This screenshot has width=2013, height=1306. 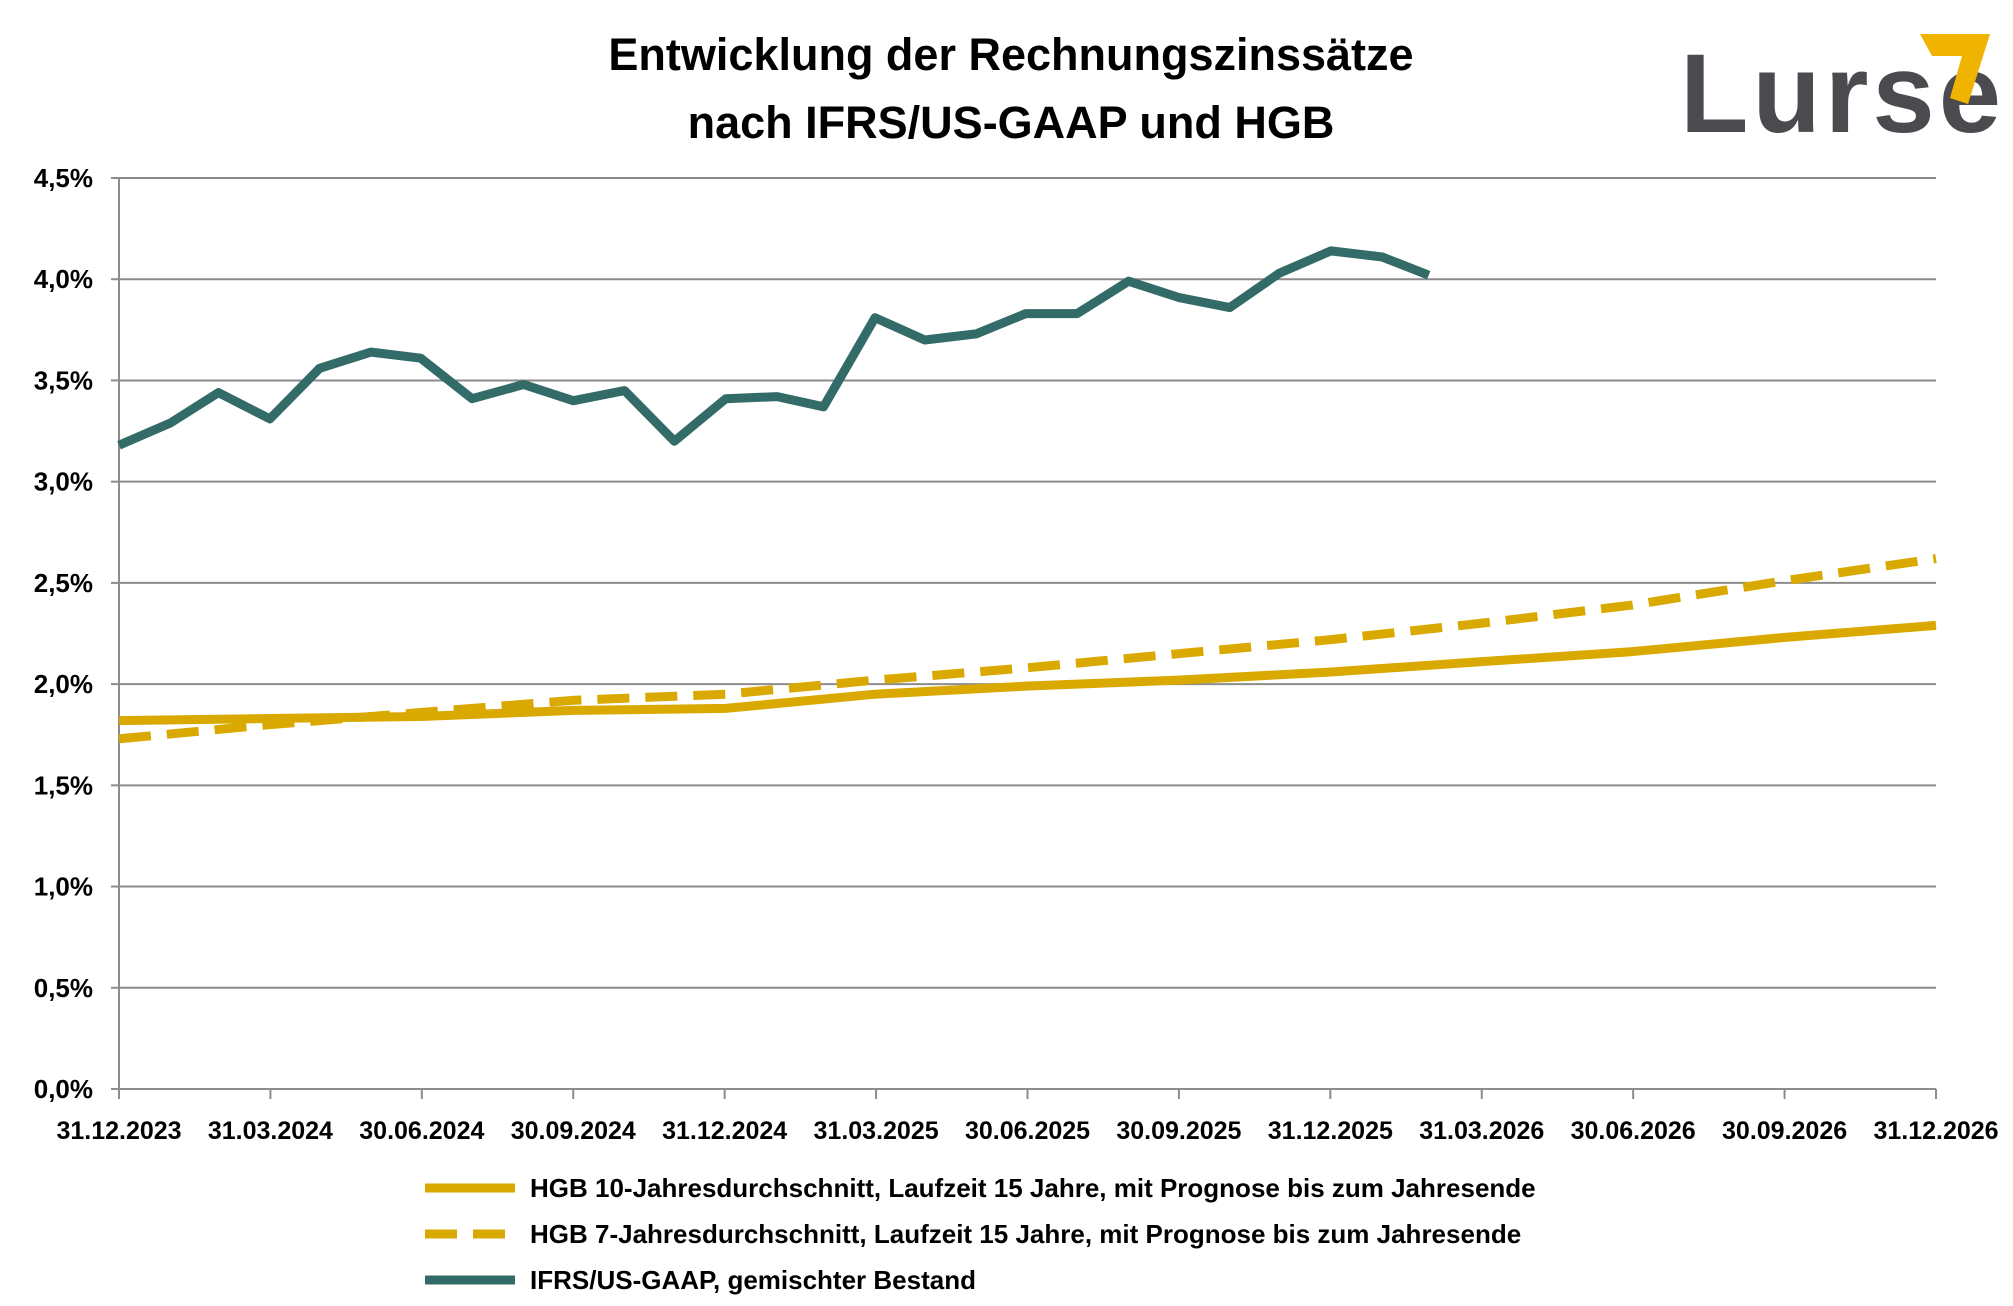 What do you see at coordinates (63, 1089) in the screenshot?
I see `y-tick-label: 0,0%` at bounding box center [63, 1089].